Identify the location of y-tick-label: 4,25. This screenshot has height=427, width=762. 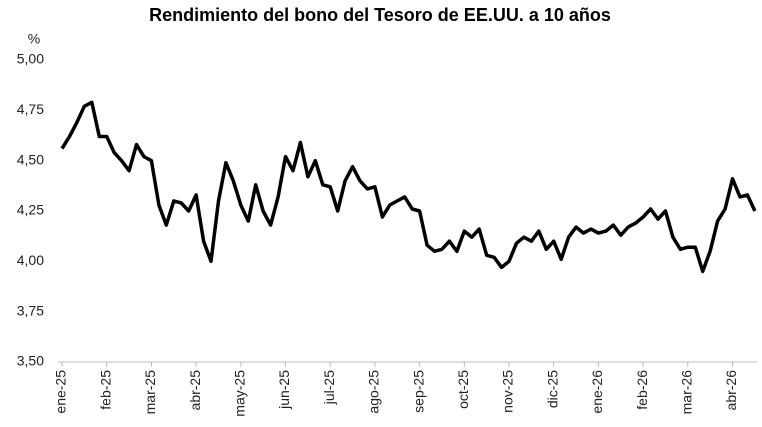
(30, 210).